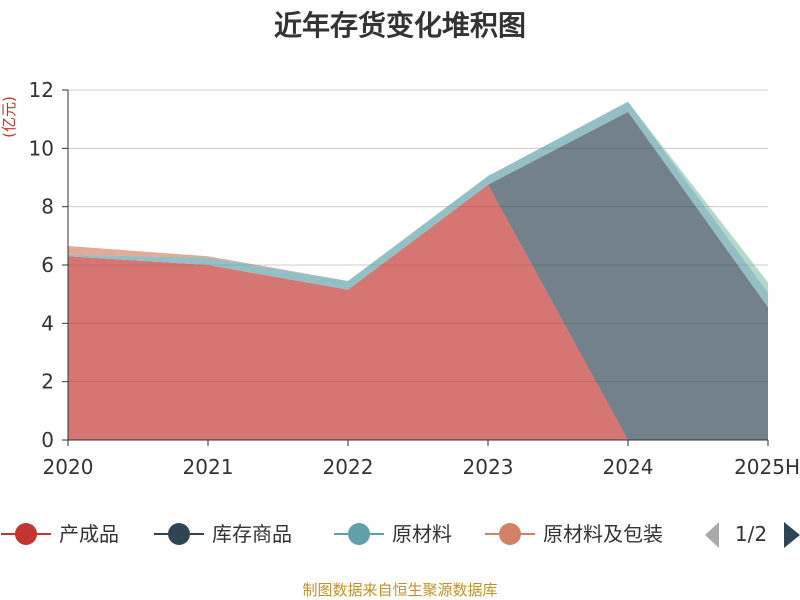  What do you see at coordinates (751, 534) in the screenshot?
I see `legend-page-indicator: 1/2` at bounding box center [751, 534].